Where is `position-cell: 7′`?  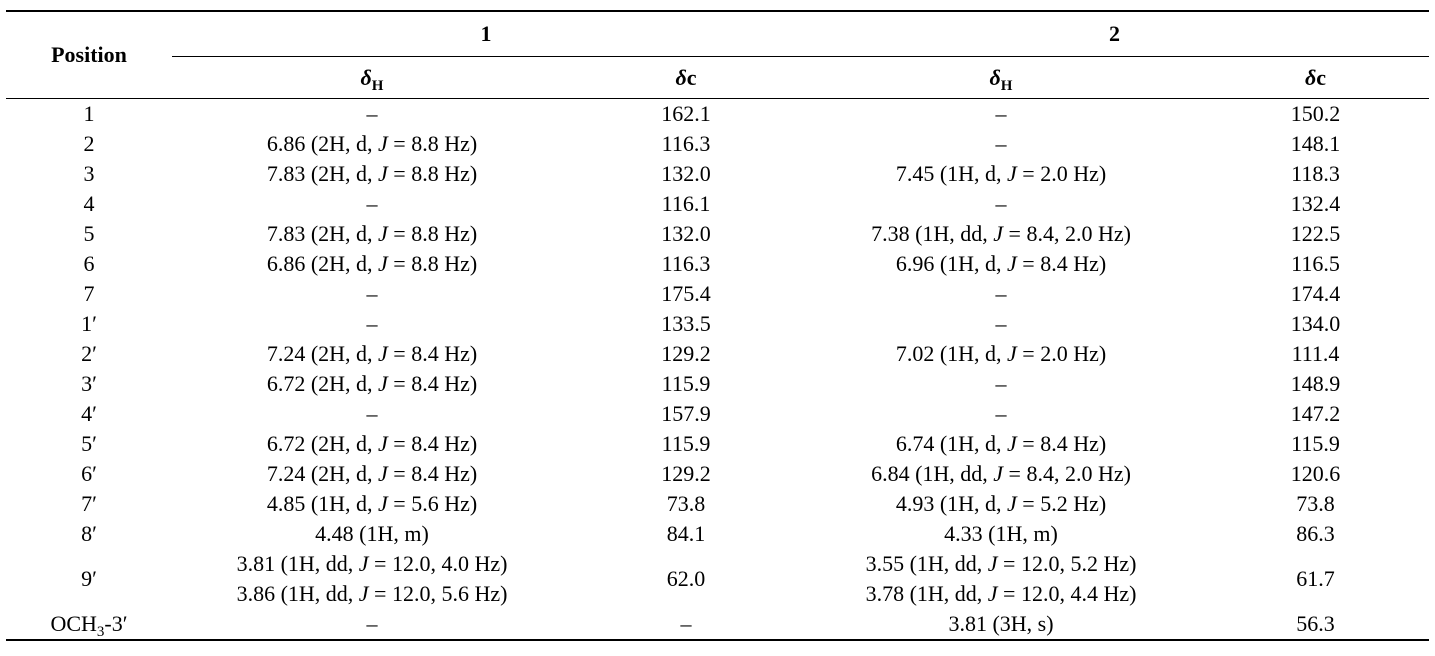 position-cell: 7′ is located at coordinates (89, 503).